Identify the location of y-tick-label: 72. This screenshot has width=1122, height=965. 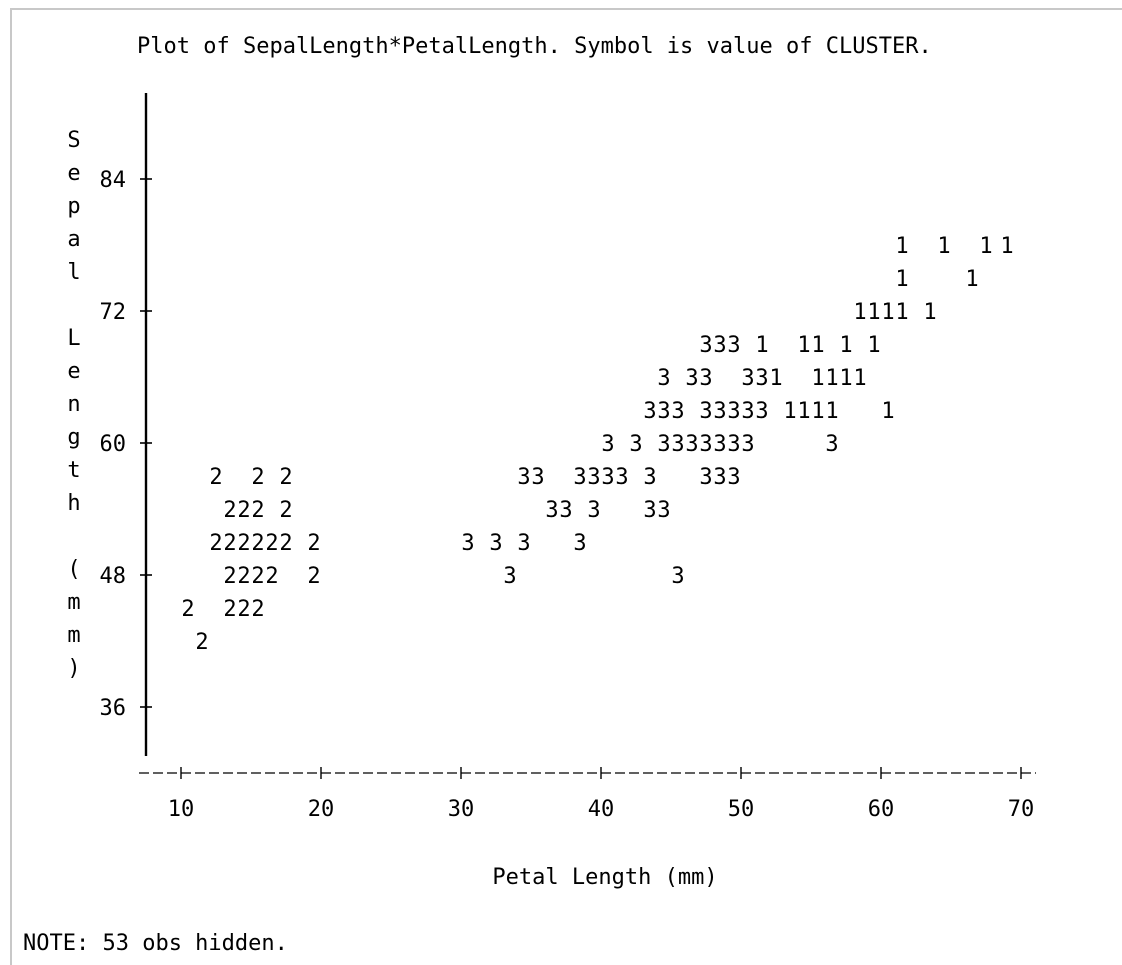
(113, 312).